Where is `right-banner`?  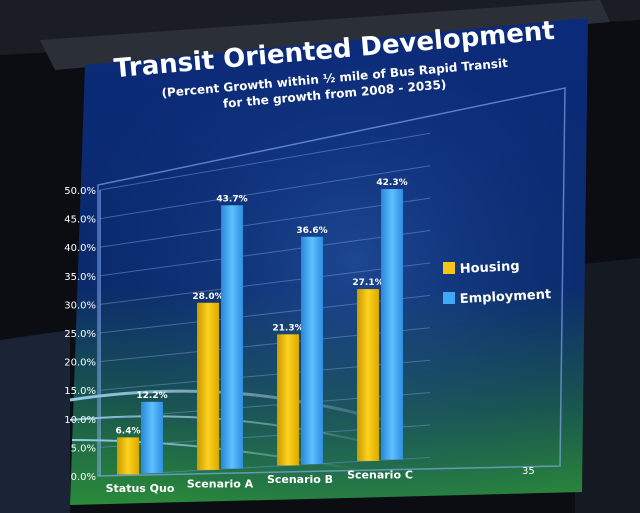
right-banner is located at coordinates (607, 385).